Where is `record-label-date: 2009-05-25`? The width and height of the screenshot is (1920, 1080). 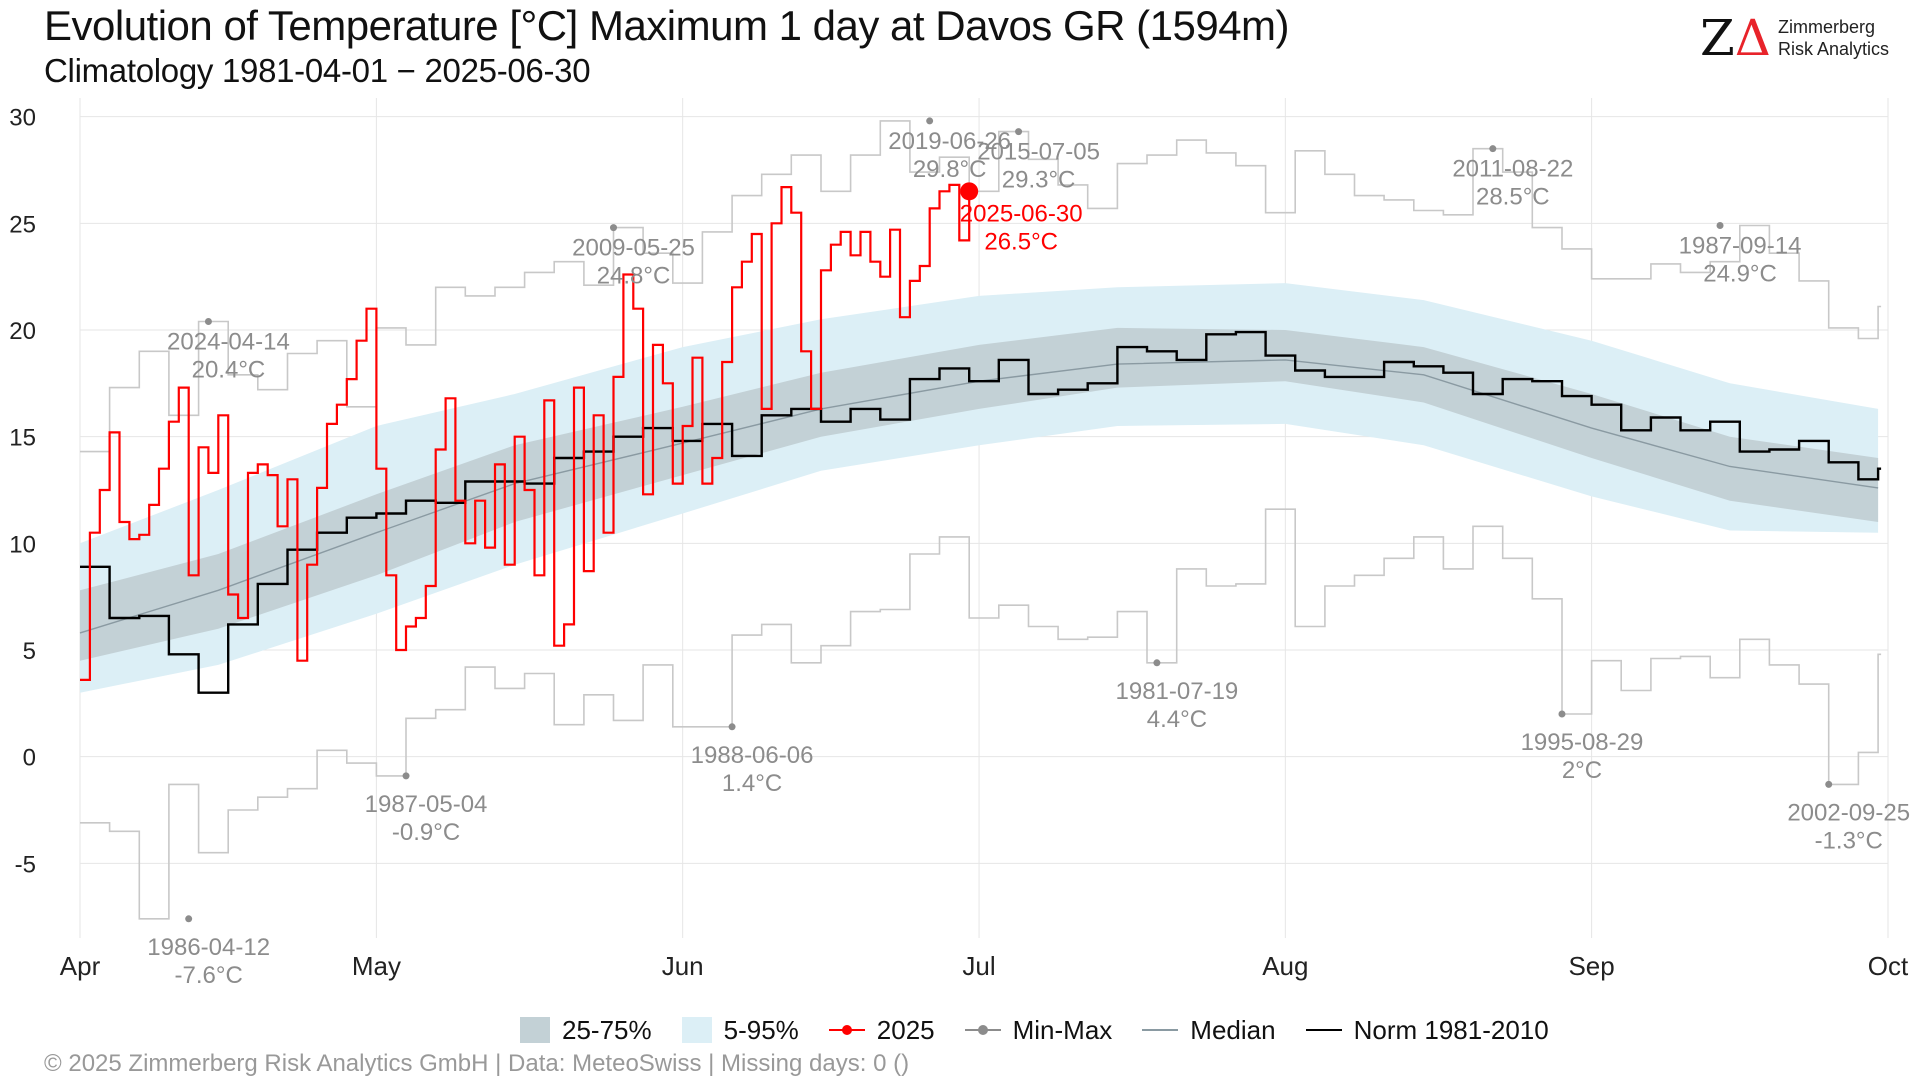 record-label-date: 2009-05-25 is located at coordinates (633, 248).